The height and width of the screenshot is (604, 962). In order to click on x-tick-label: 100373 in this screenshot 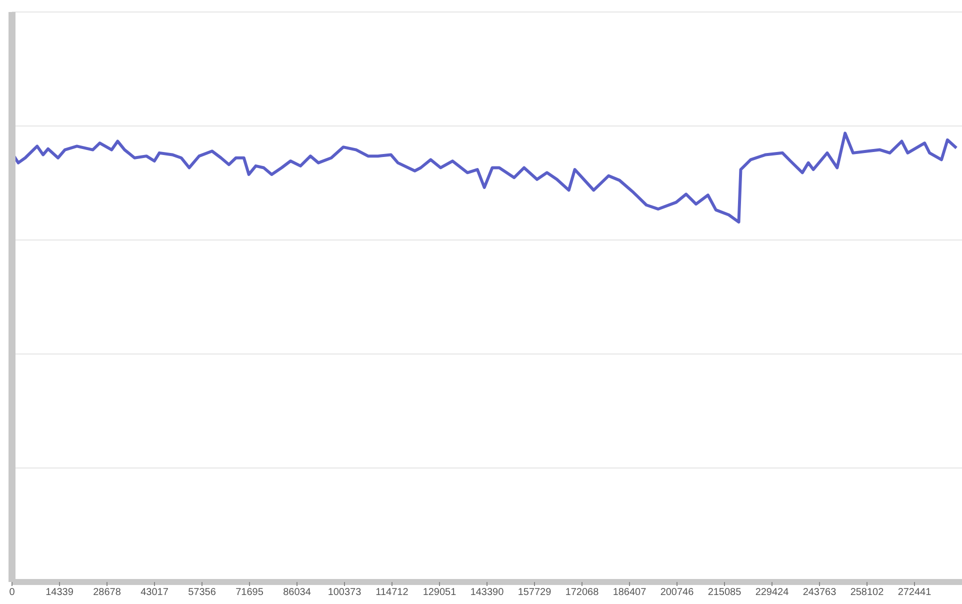, I will do `click(345, 592)`.